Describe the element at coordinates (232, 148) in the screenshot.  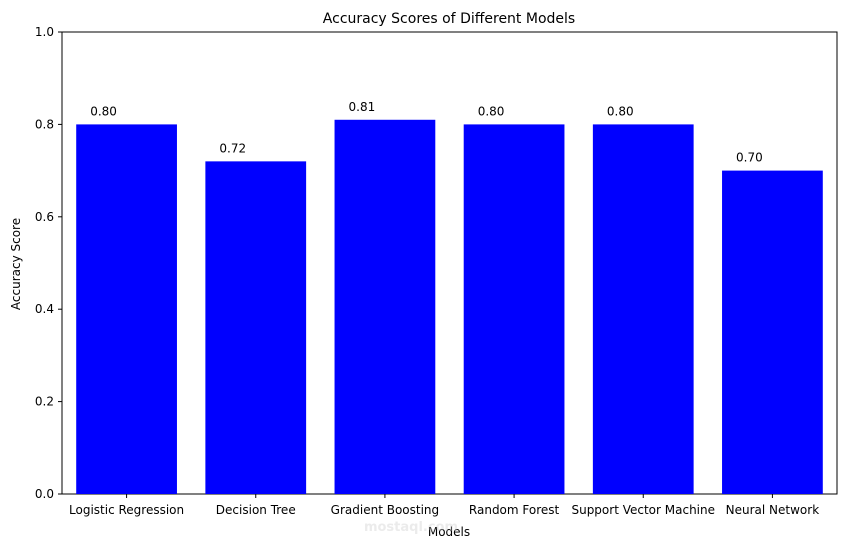
I see `bar-data-label: 0.72` at that location.